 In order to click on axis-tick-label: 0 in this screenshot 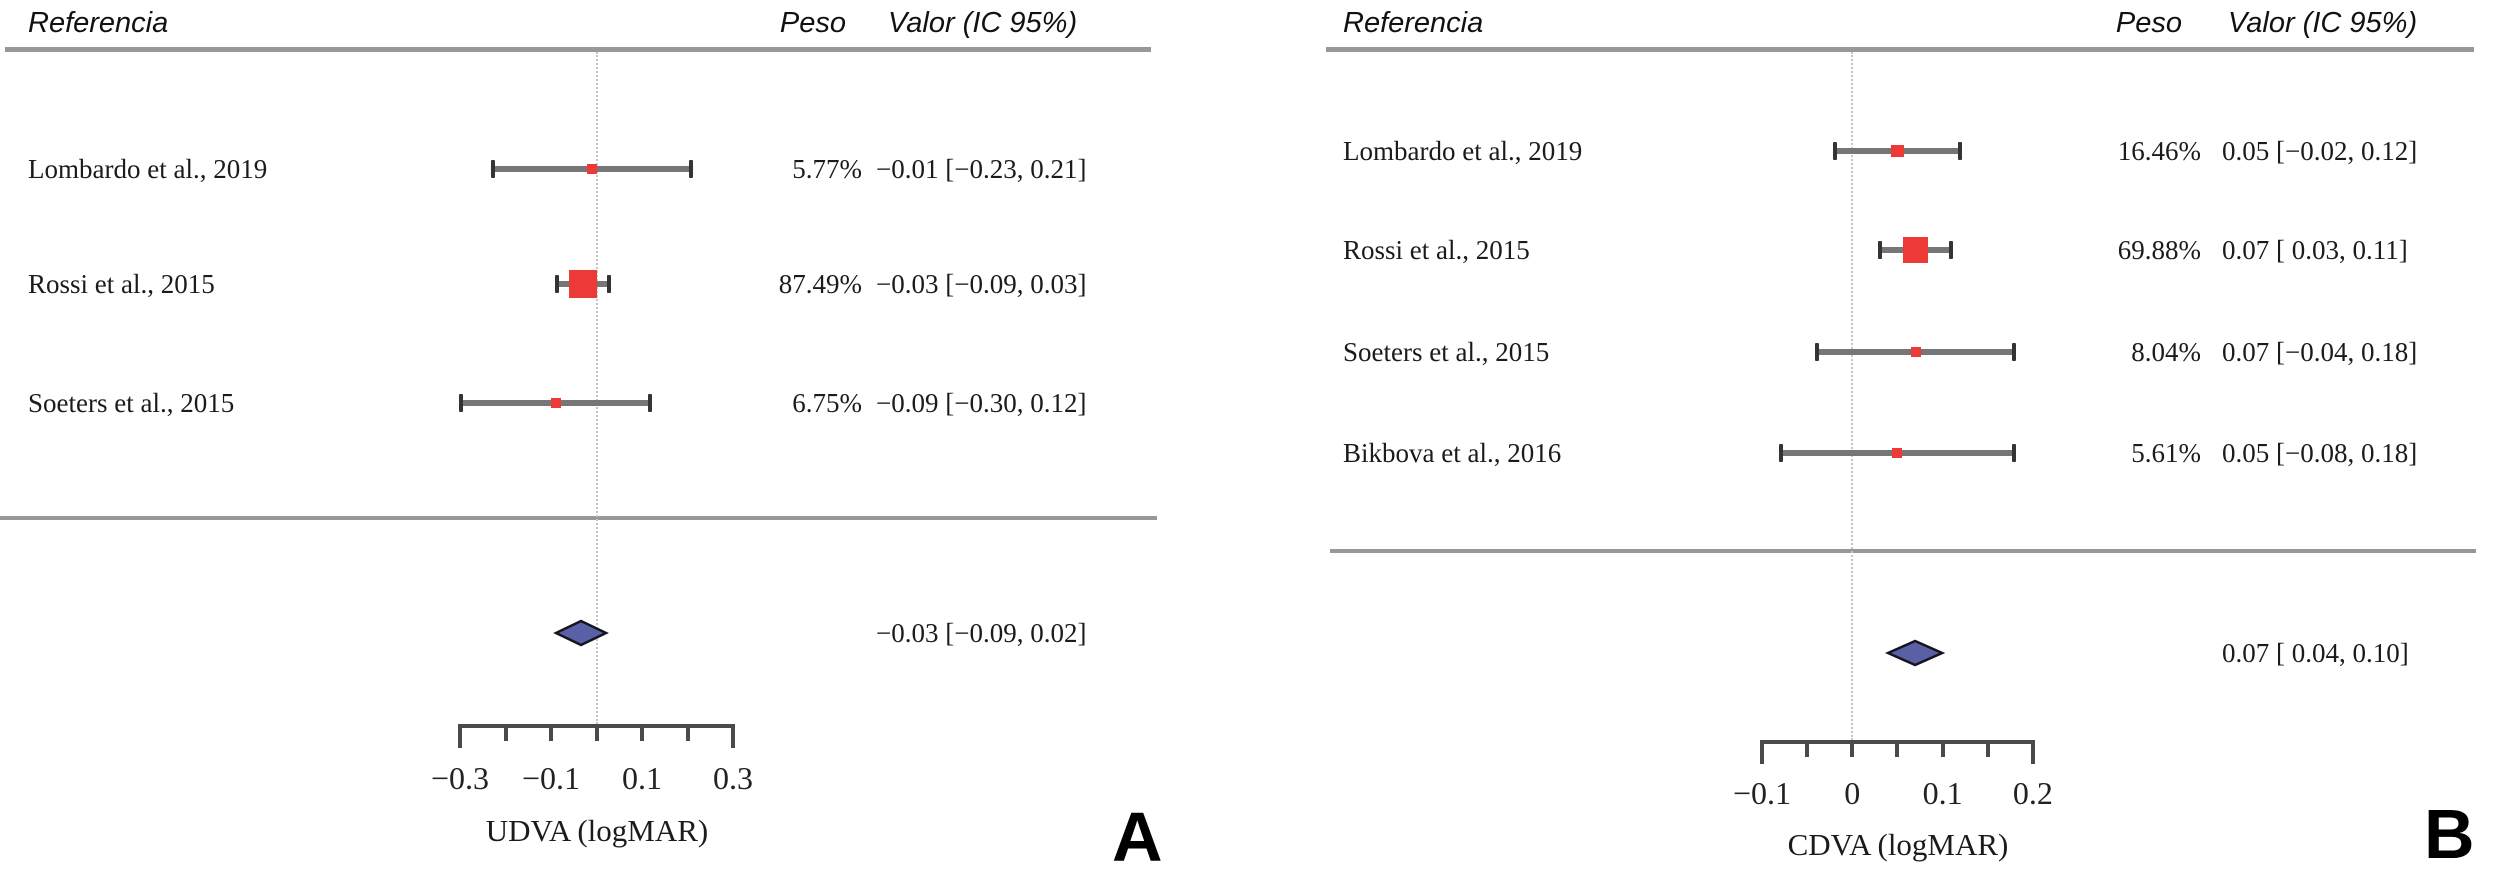, I will do `click(1852, 793)`.